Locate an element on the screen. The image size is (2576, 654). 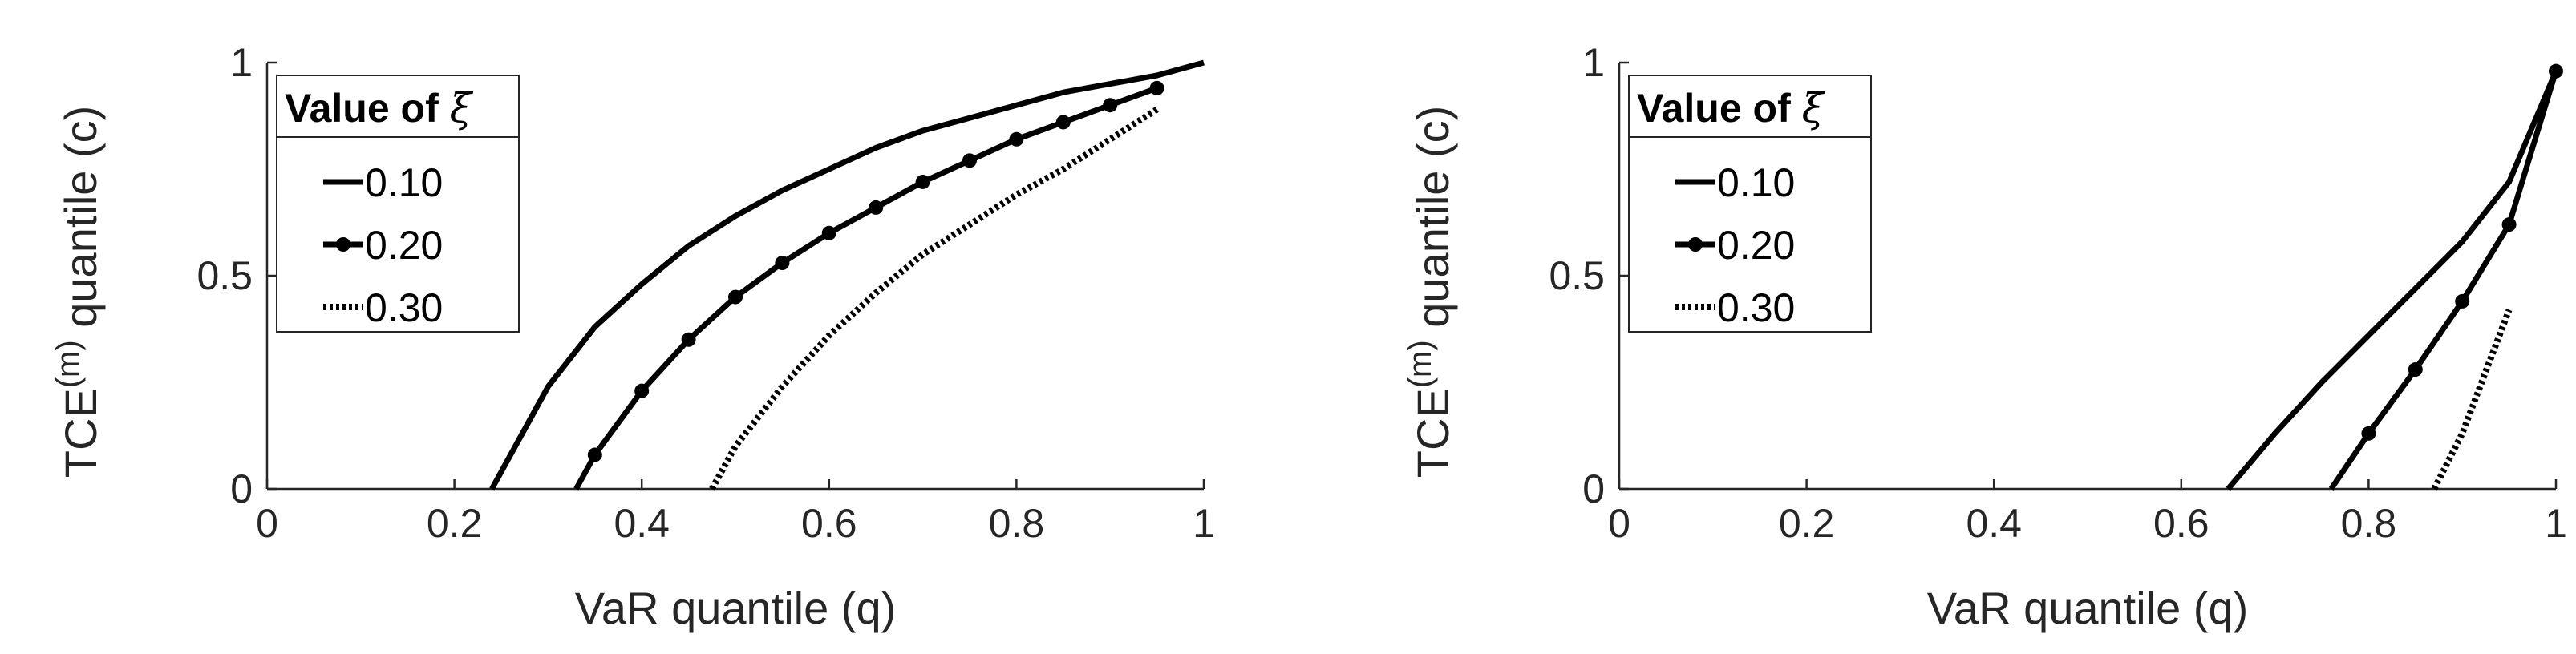
series-line-0.10 is located at coordinates (2392, 281).